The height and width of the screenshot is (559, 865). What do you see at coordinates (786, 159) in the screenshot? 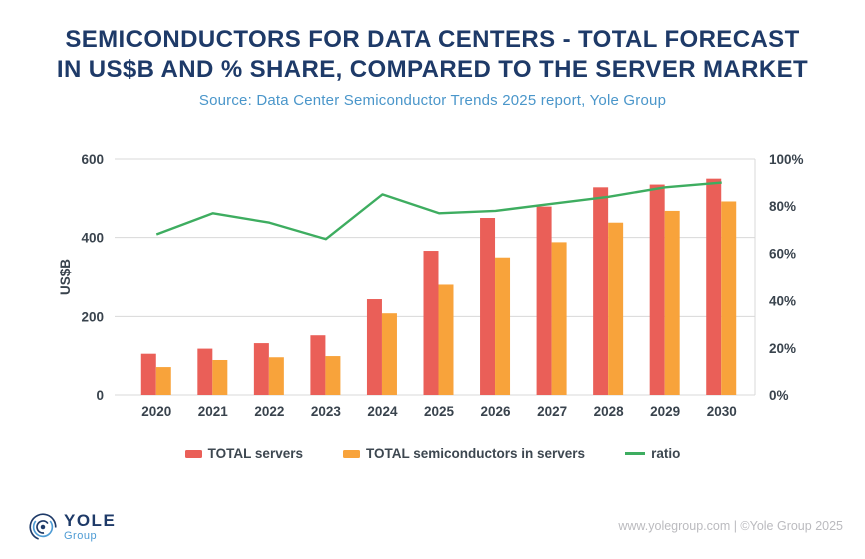
I see `svg-text: 100%` at bounding box center [786, 159].